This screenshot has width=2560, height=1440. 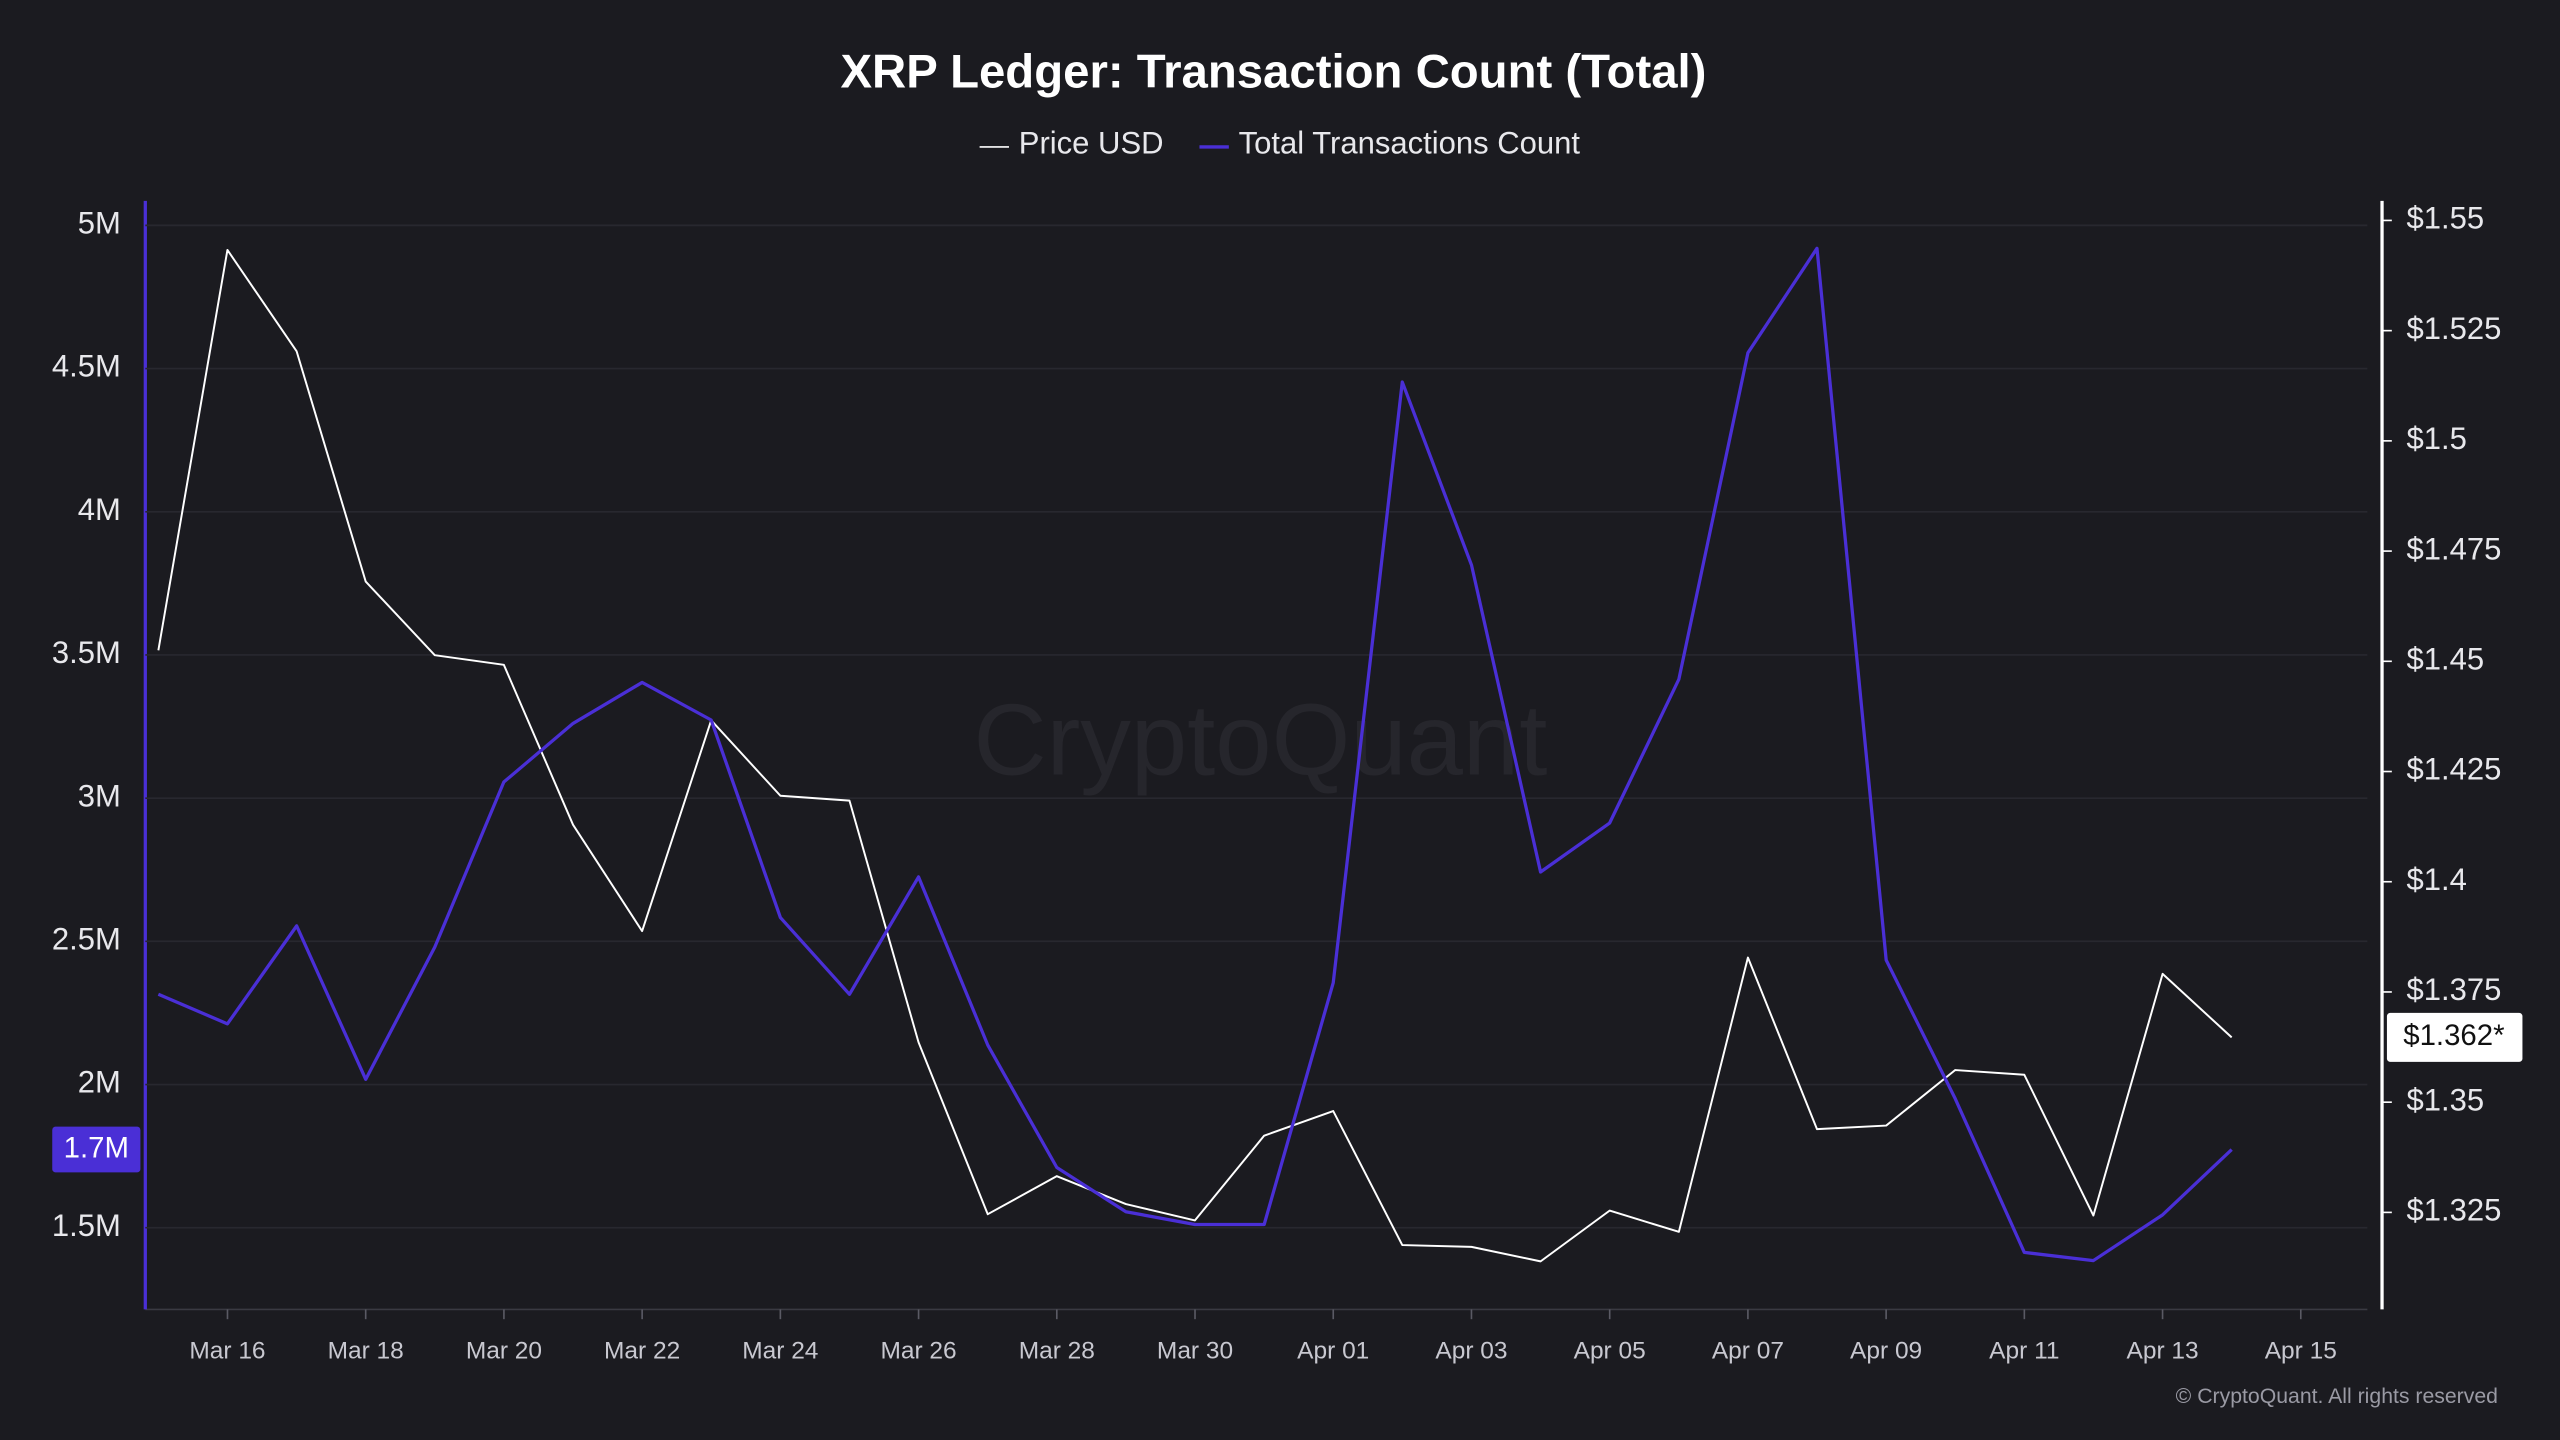 I want to click on x-tick-label: Mar 18, so click(x=366, y=1350).